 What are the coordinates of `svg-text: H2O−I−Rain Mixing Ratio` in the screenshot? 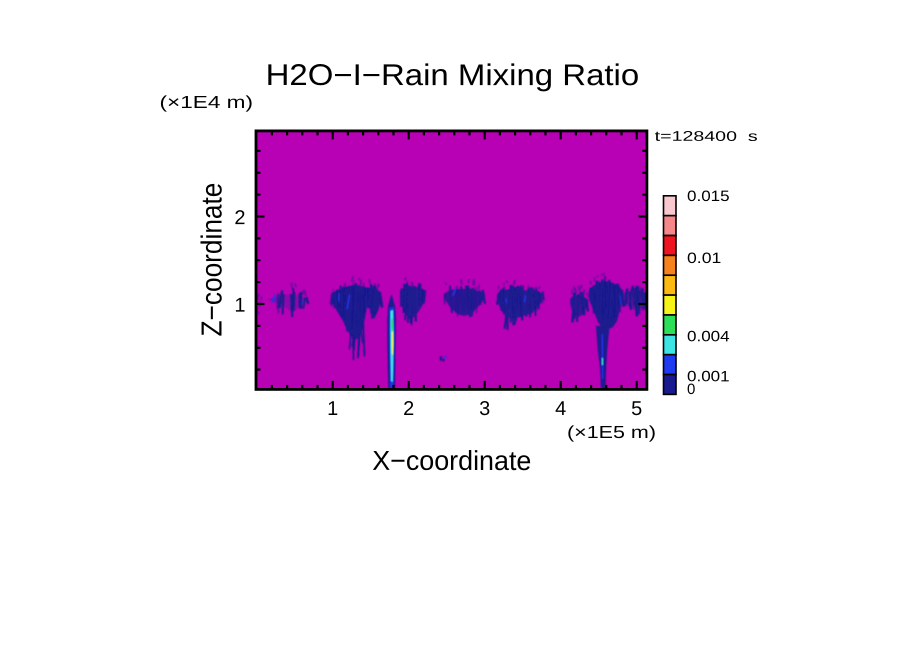 It's located at (453, 75).